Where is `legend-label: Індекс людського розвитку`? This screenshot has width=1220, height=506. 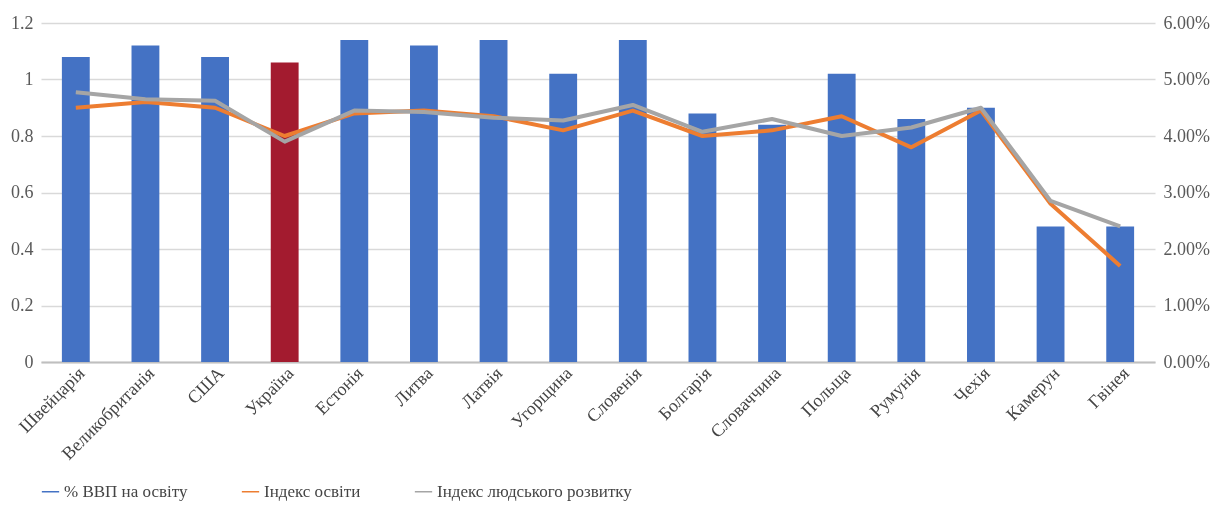 legend-label: Індекс людського розвитку is located at coordinates (535, 491).